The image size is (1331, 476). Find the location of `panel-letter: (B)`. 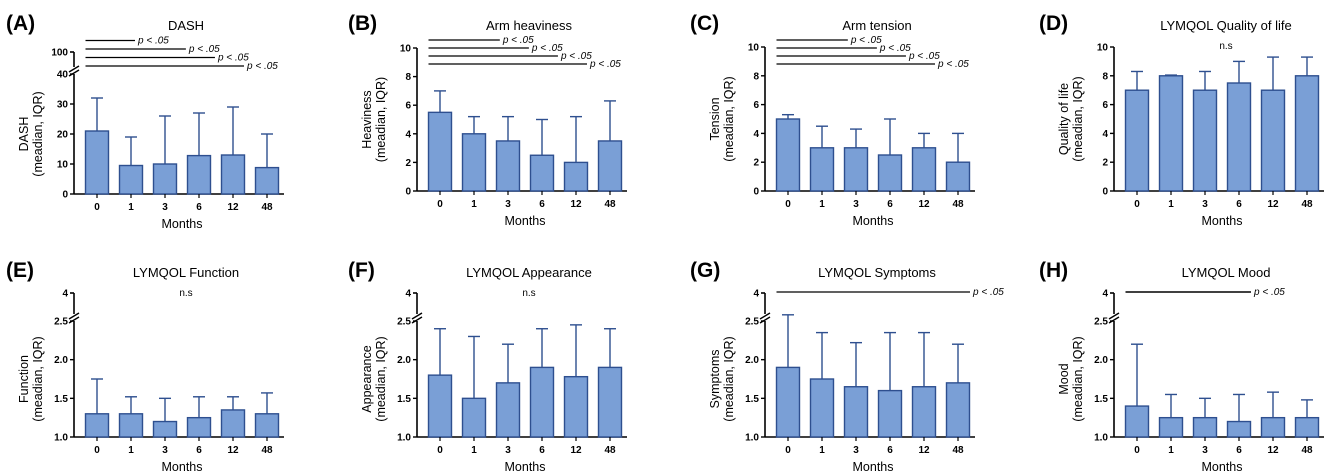

panel-letter: (B) is located at coordinates (362, 23).